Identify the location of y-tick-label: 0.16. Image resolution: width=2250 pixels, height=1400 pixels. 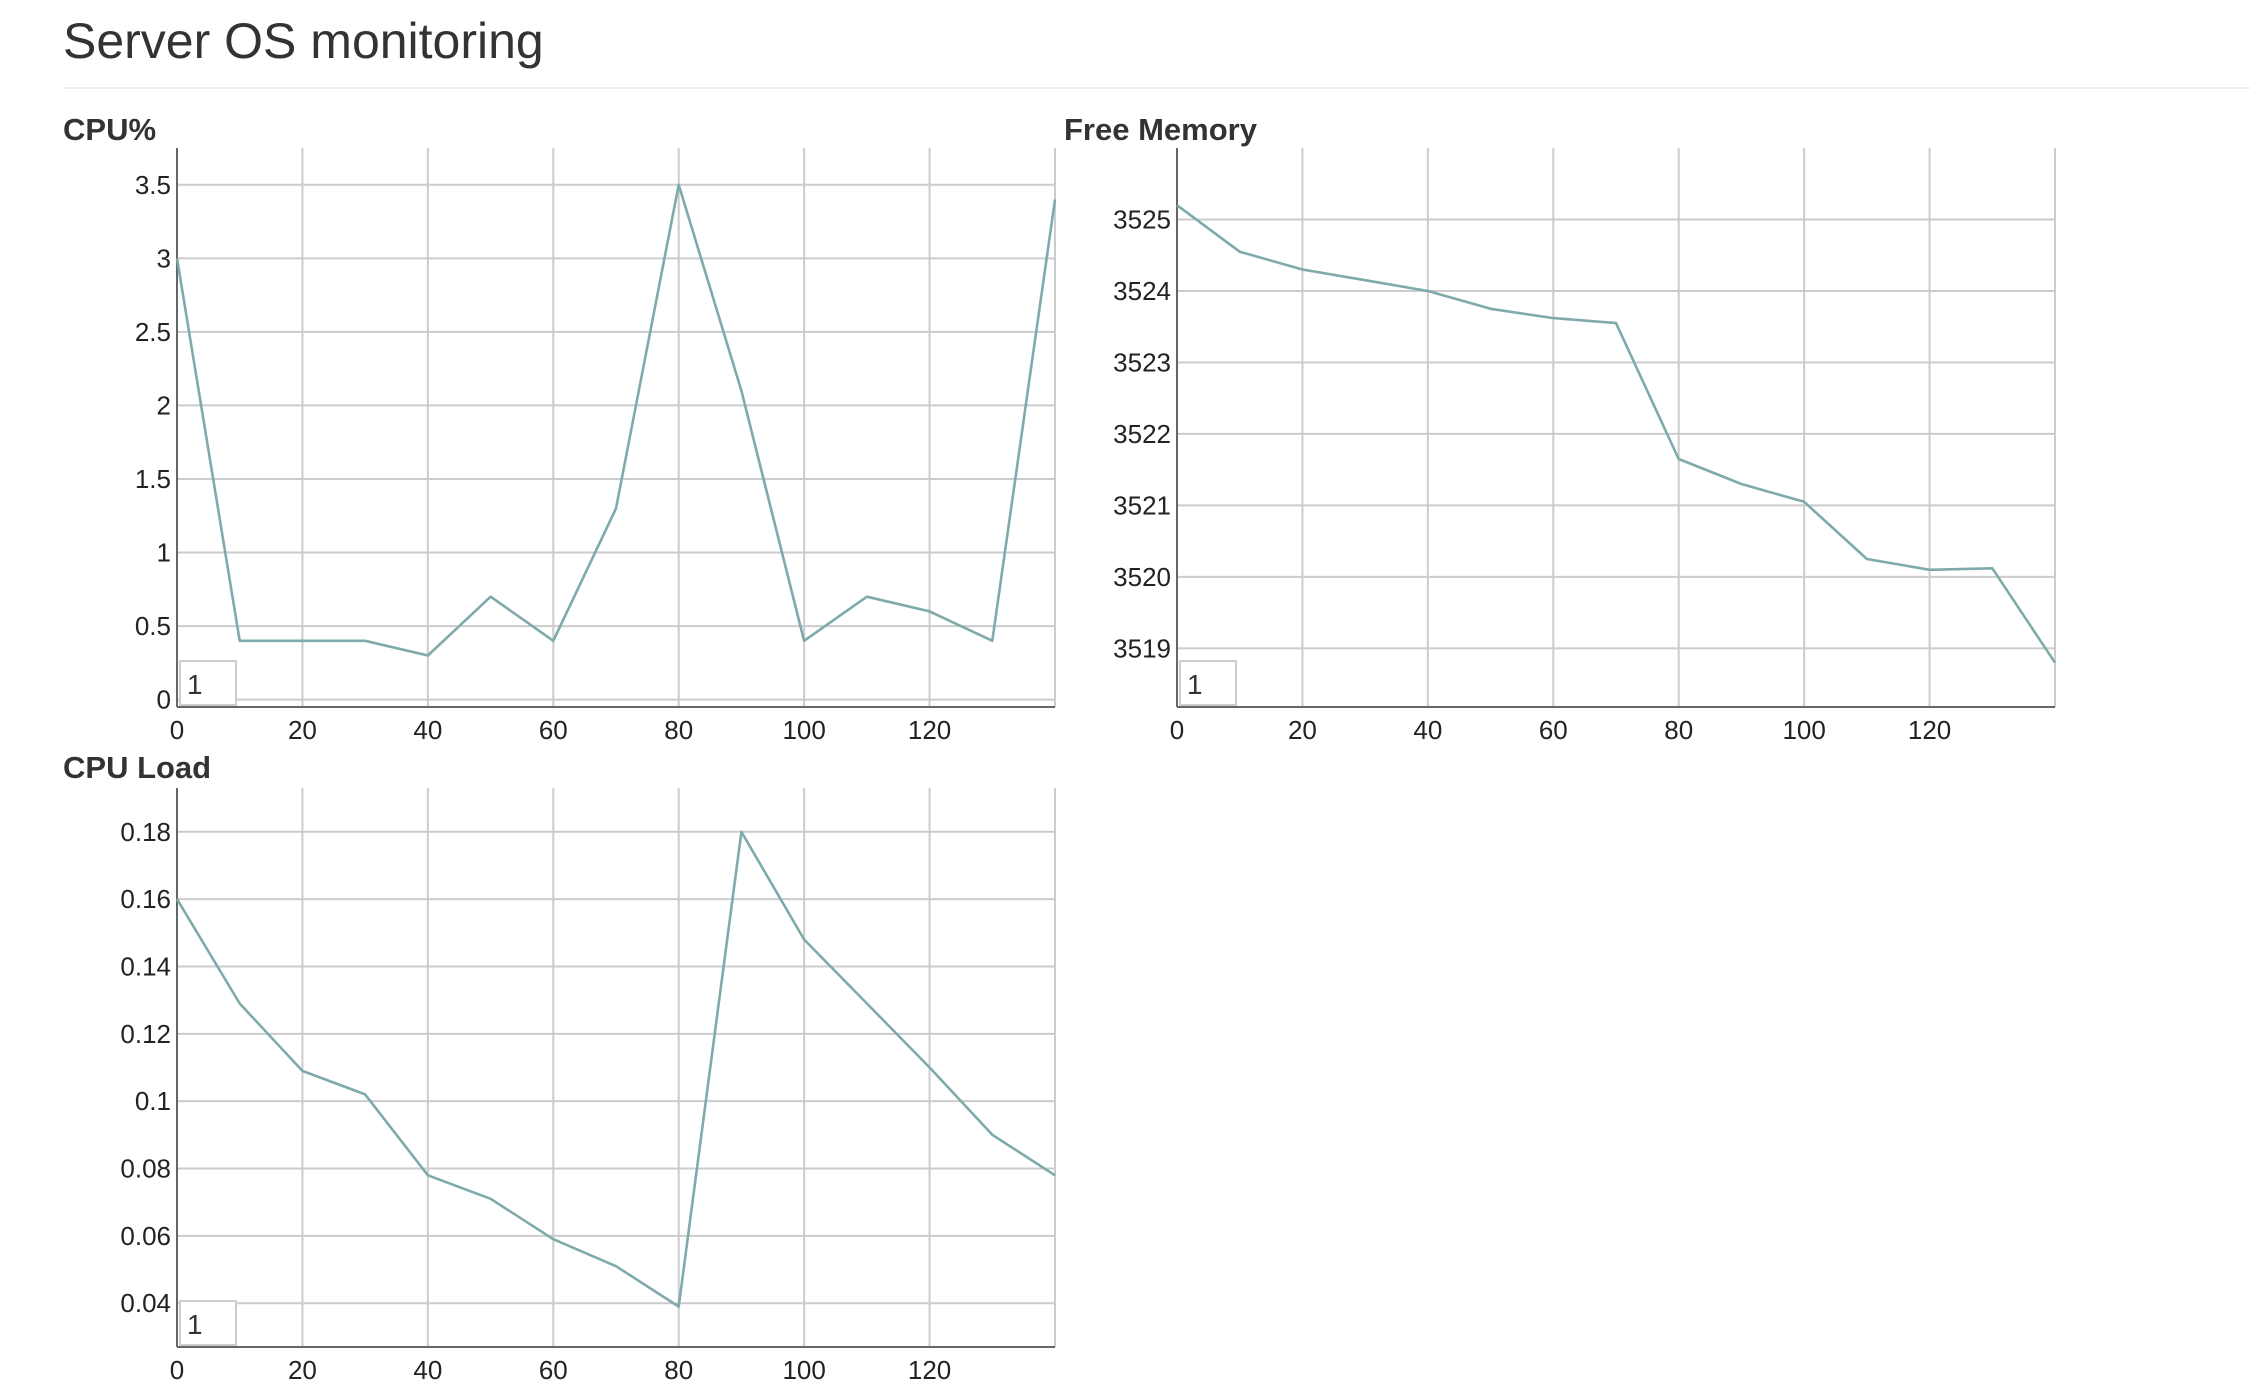
(145, 899).